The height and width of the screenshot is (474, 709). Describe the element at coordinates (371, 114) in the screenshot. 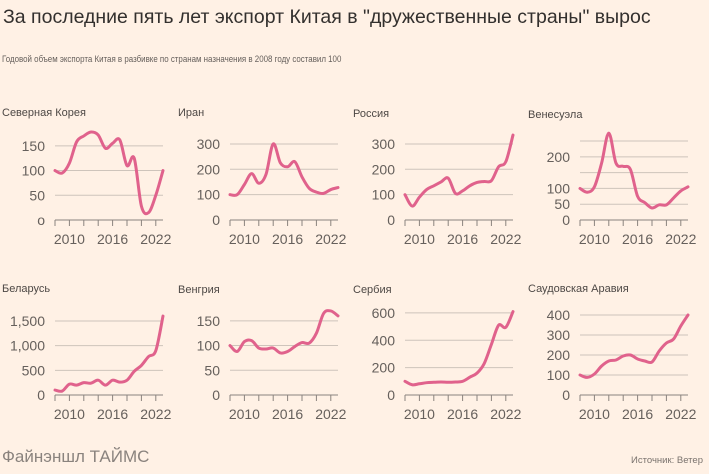

I see `panel-title: Россия` at that location.